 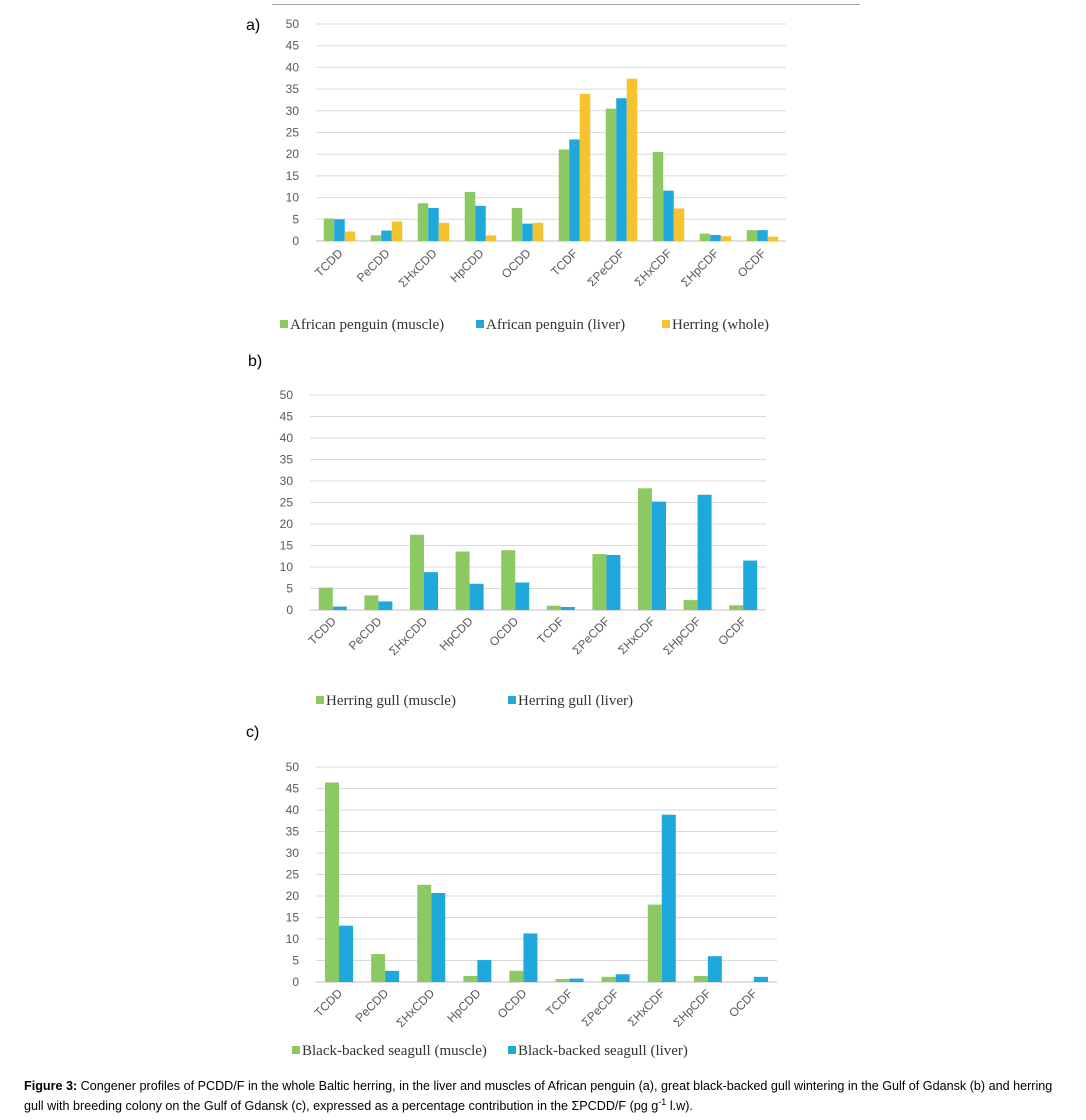 I want to click on panel-label: a), so click(x=253, y=25).